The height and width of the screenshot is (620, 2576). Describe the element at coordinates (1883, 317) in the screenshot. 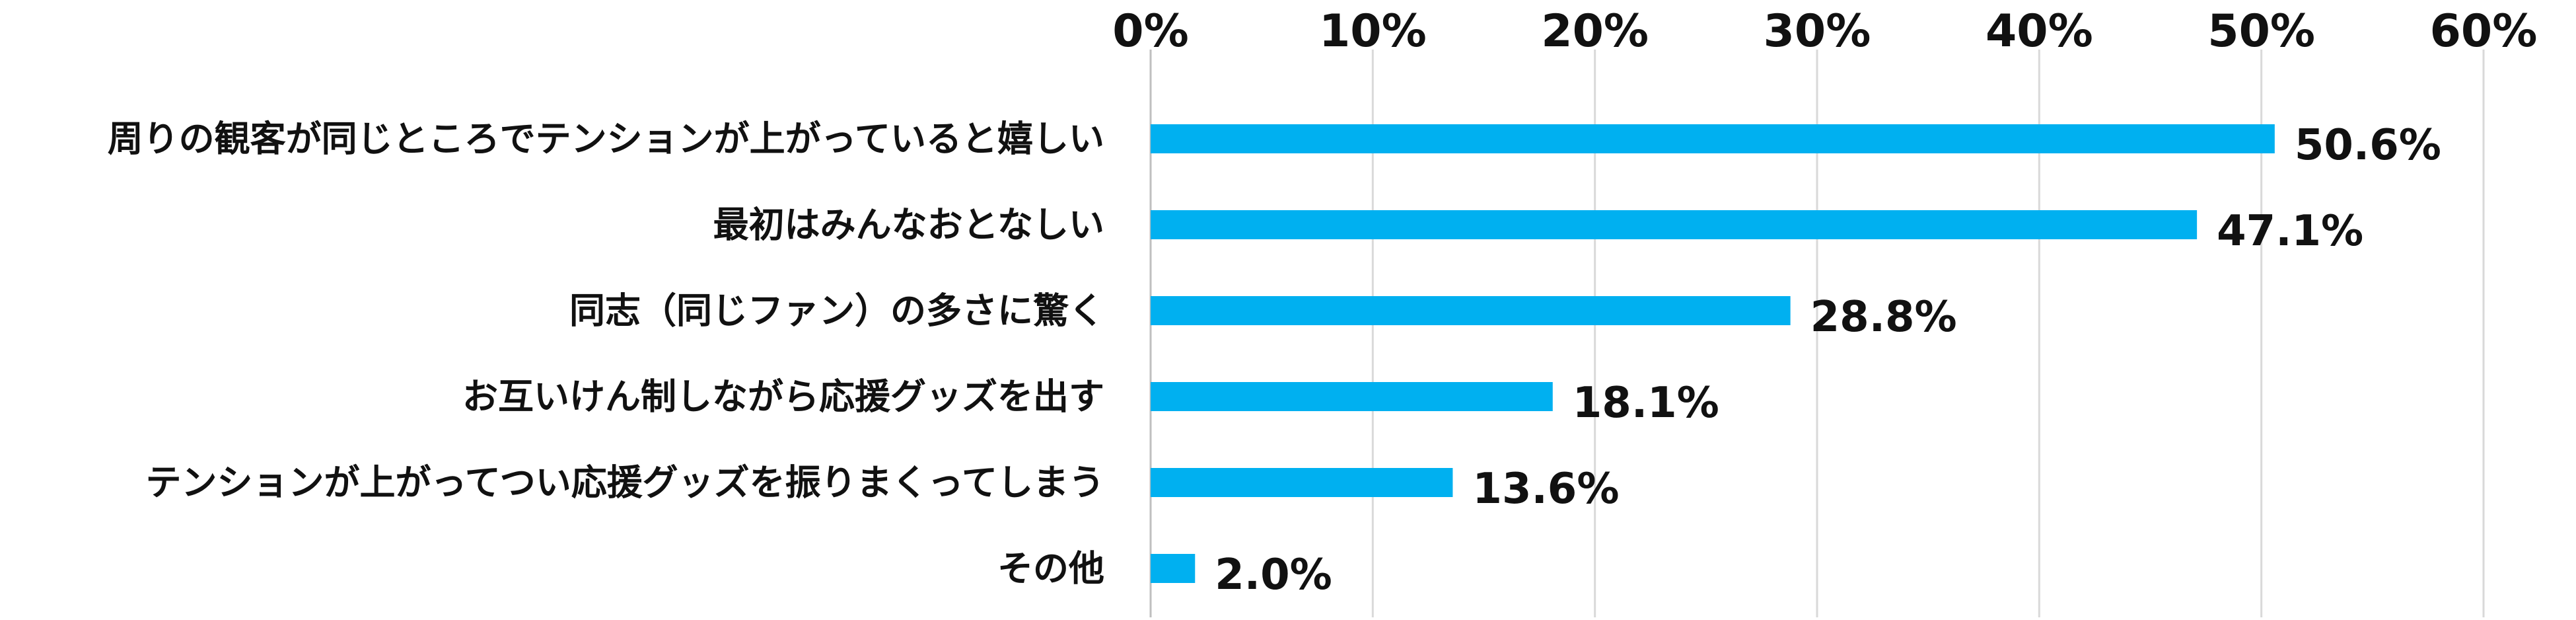

I see `data-label: 28.8%` at that location.